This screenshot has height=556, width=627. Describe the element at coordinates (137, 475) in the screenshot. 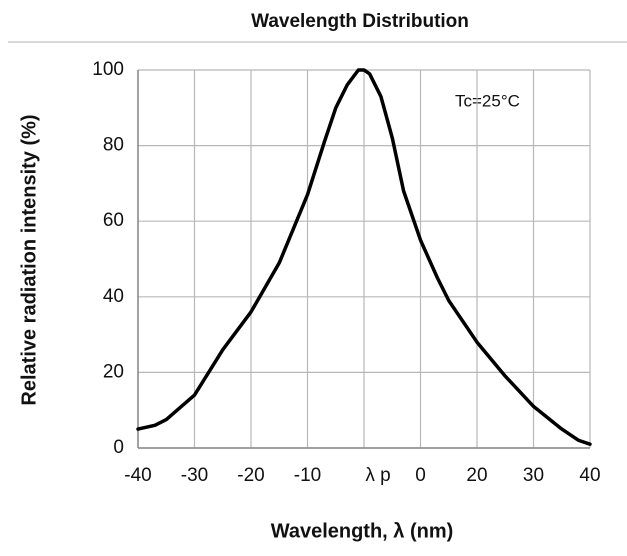

I see `x-tick-label: -40` at that location.